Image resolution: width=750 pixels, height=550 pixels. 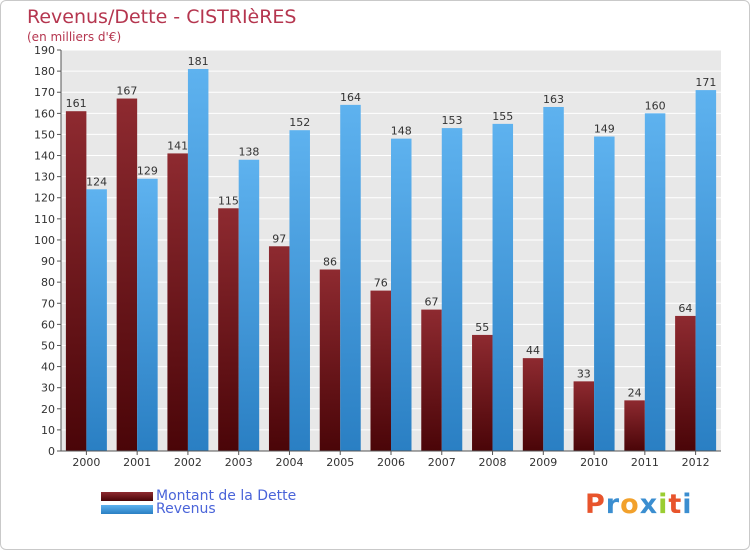 What do you see at coordinates (48, 303) in the screenshot?
I see `y-tick-label: 70` at bounding box center [48, 303].